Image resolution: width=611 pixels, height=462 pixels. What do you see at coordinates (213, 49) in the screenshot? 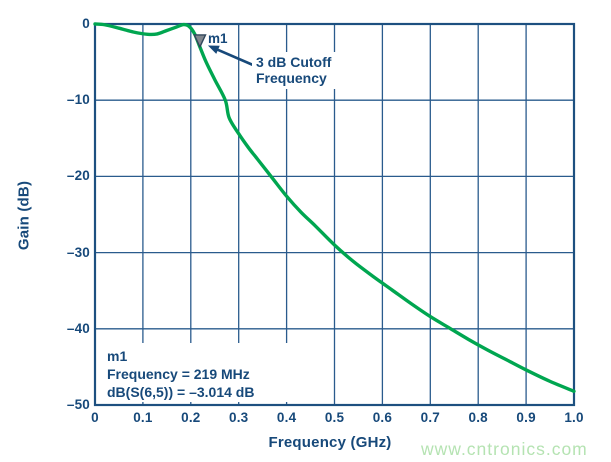
I see `annotation-arrow-head` at bounding box center [213, 49].